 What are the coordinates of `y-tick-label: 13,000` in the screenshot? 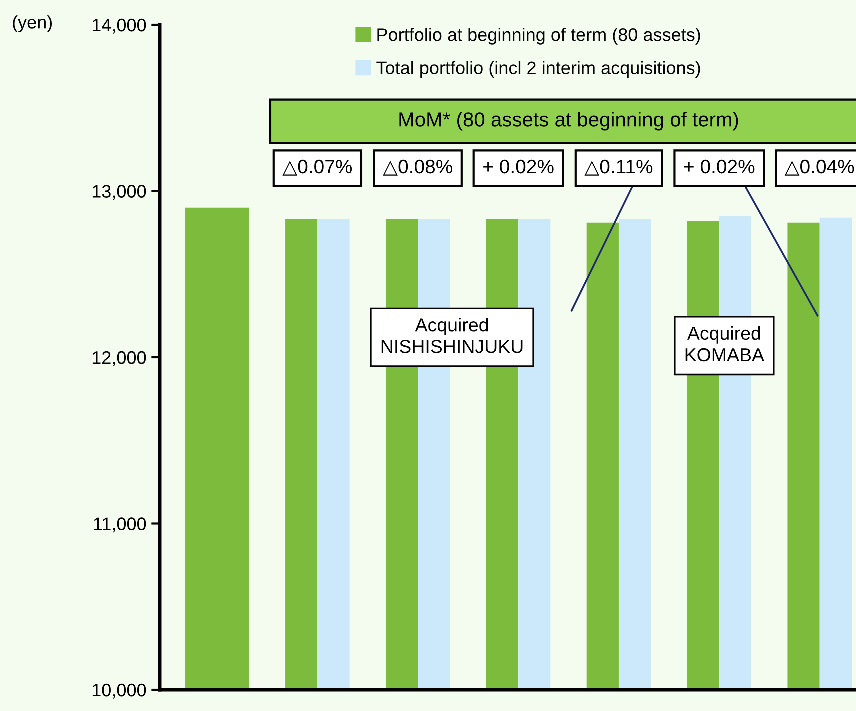 It's located at (119, 192).